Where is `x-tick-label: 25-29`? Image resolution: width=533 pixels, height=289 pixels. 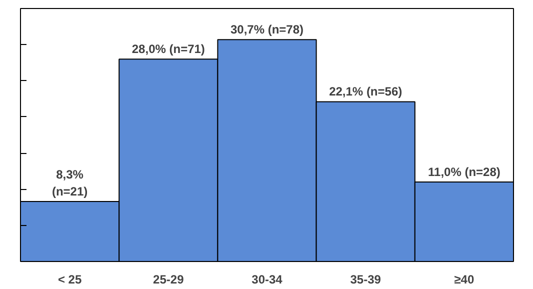 x-tick-label: 25-29 is located at coordinates (168, 279).